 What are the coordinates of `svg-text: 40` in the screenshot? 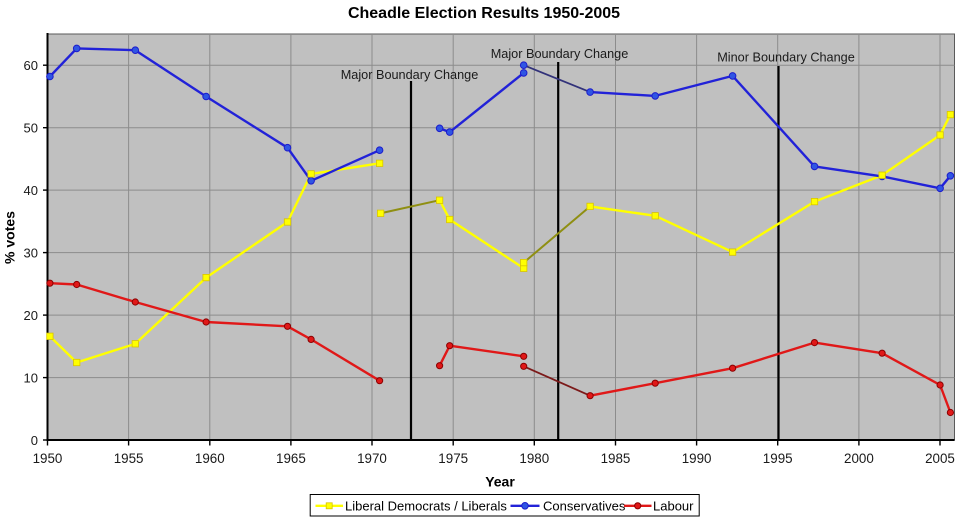 It's located at (31, 190).